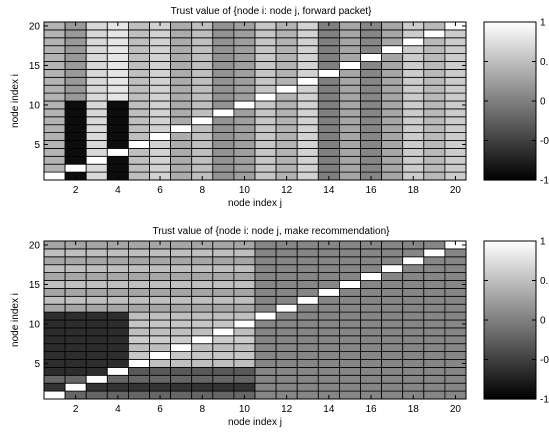  What do you see at coordinates (544, 360) in the screenshot?
I see `colorbar-tick-label: -0.5` at bounding box center [544, 360].